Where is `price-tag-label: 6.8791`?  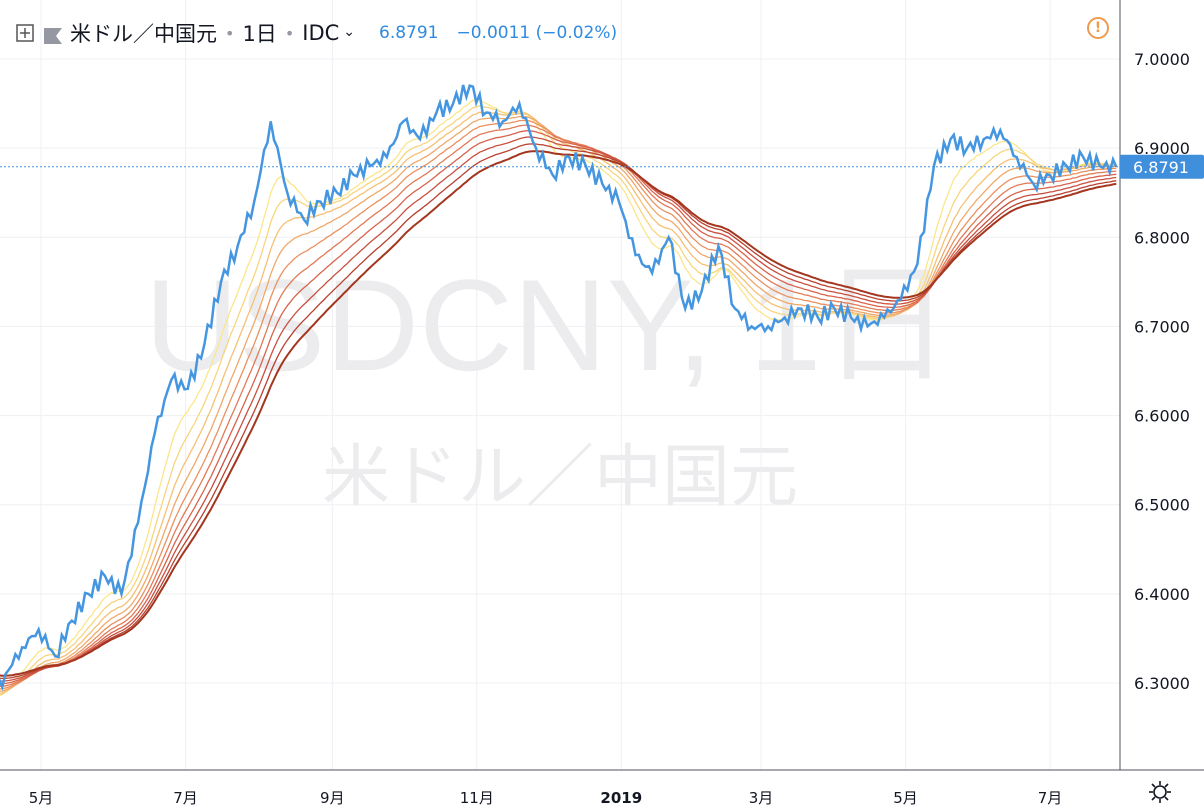
price-tag-label: 6.8791 is located at coordinates (1161, 167).